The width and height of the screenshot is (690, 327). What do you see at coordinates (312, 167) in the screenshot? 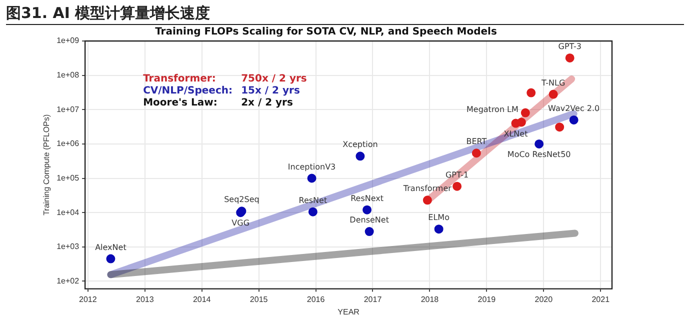
I see `annotation: InceptionV3` at bounding box center [312, 167].